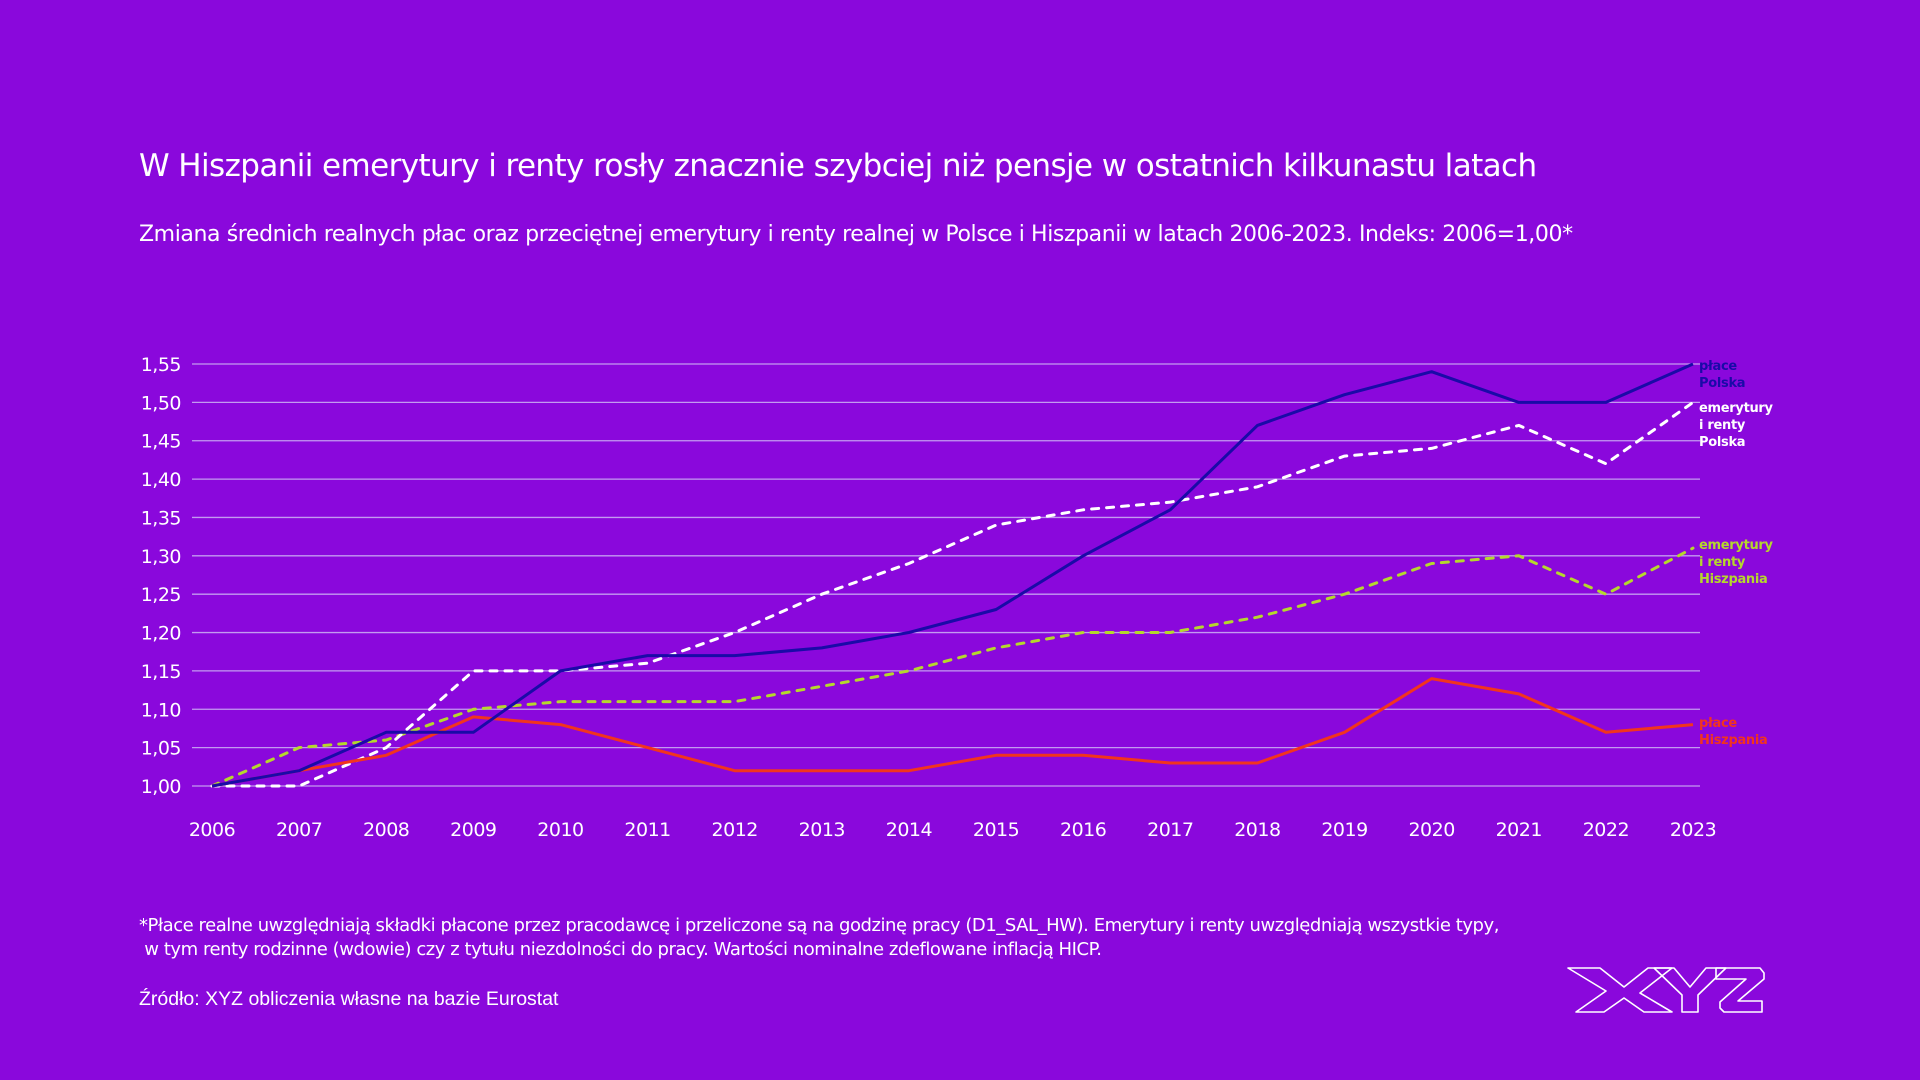 This screenshot has height=1080, width=1920. What do you see at coordinates (161, 595) in the screenshot?
I see `y-tick-label: 1,25` at bounding box center [161, 595].